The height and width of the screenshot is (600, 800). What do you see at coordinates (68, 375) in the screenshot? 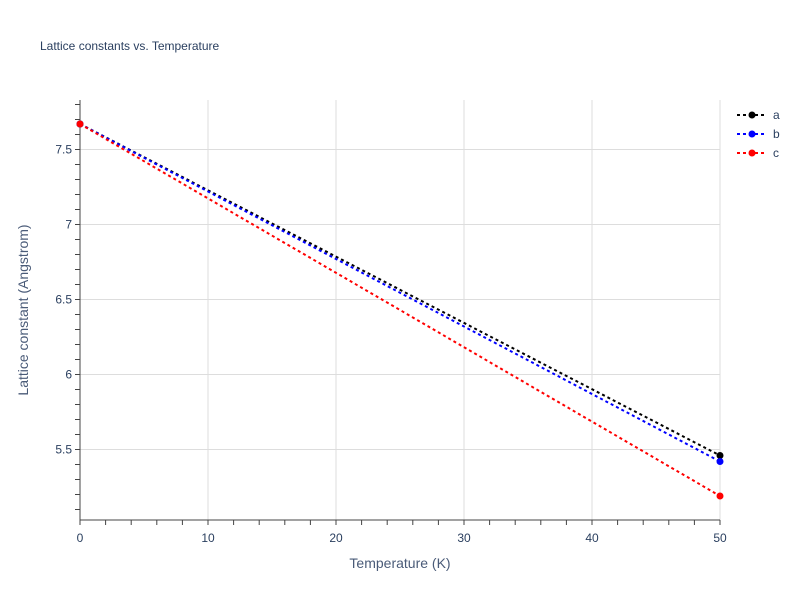
I see `y-tick-label: 6` at bounding box center [68, 375].